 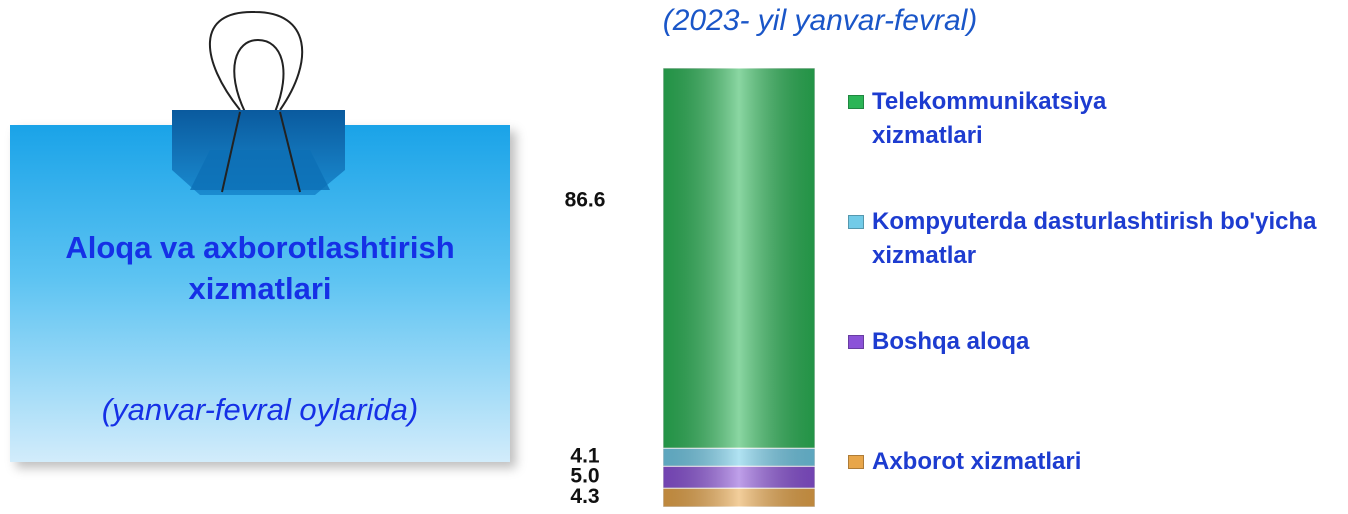 I want to click on value-label: 5.0, so click(x=584, y=476).